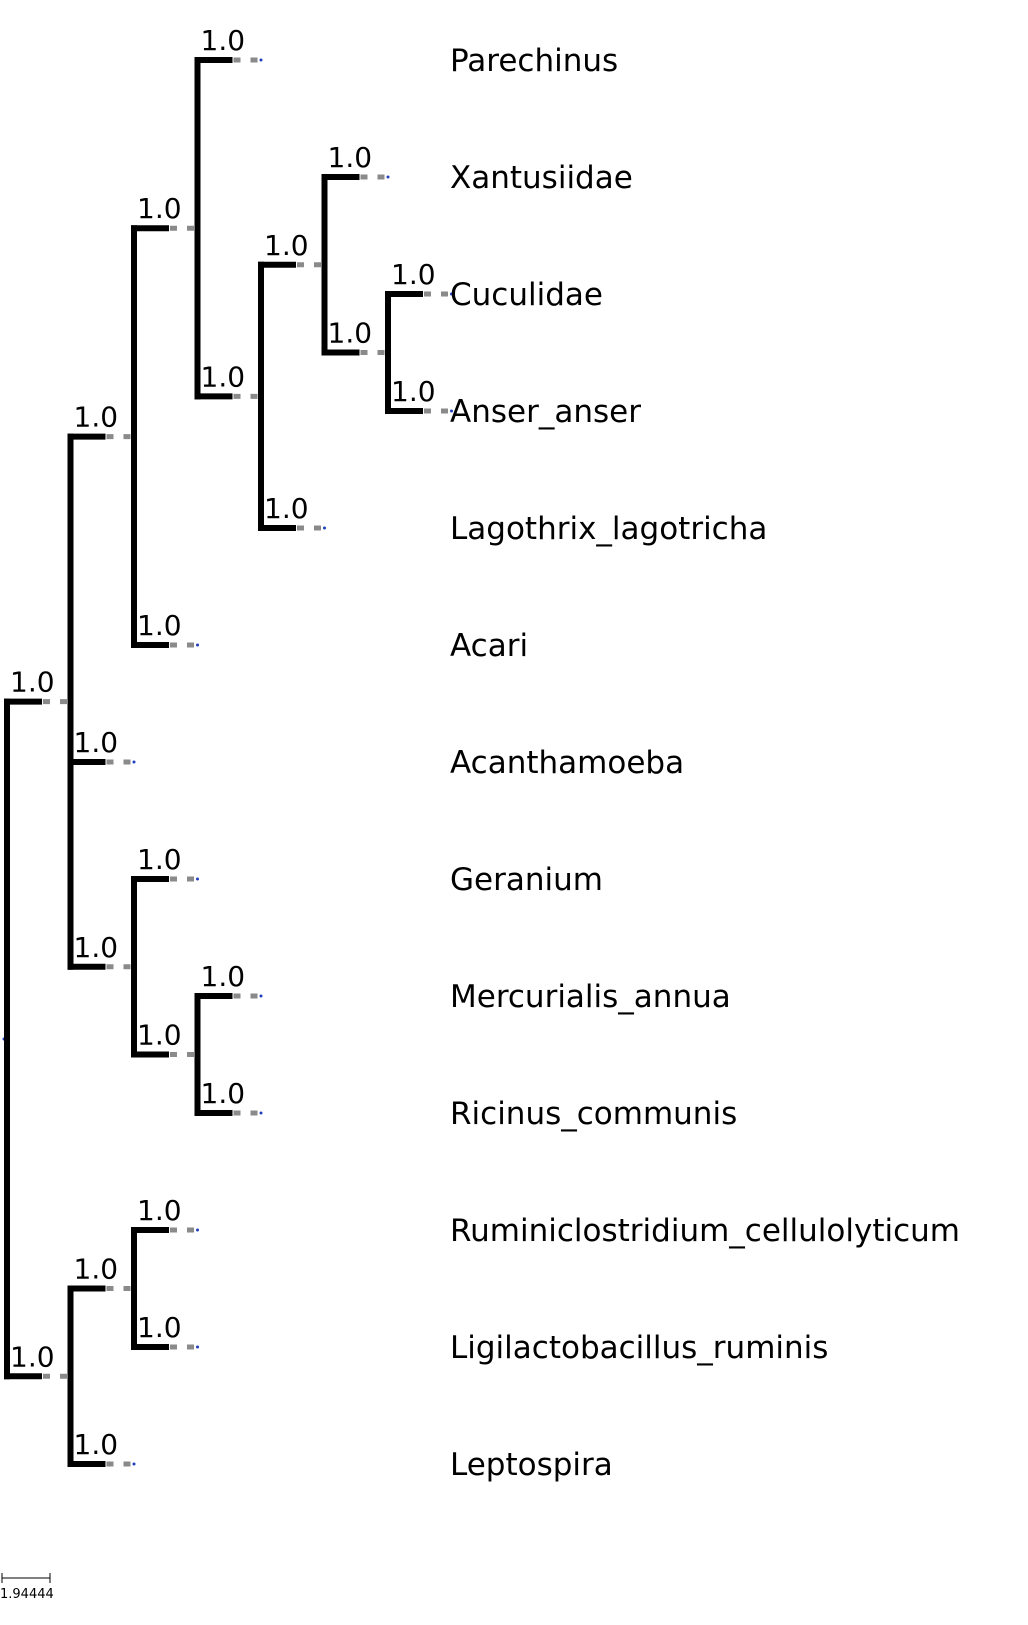  I want to click on leaf-label: Ligilactobacillus_ruminis, so click(639, 1348).